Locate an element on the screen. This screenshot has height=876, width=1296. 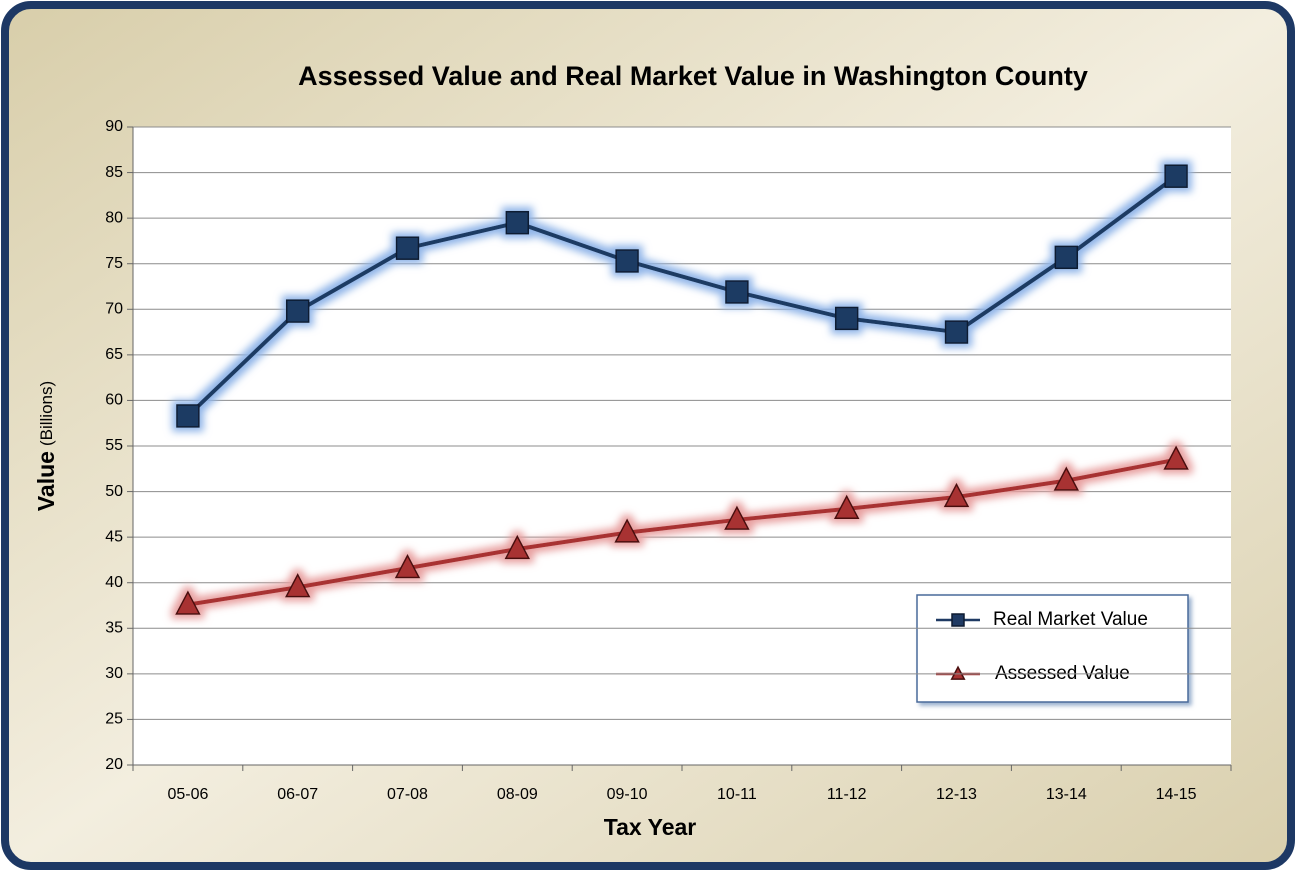
y-tick-label: 85 is located at coordinates (114, 172).